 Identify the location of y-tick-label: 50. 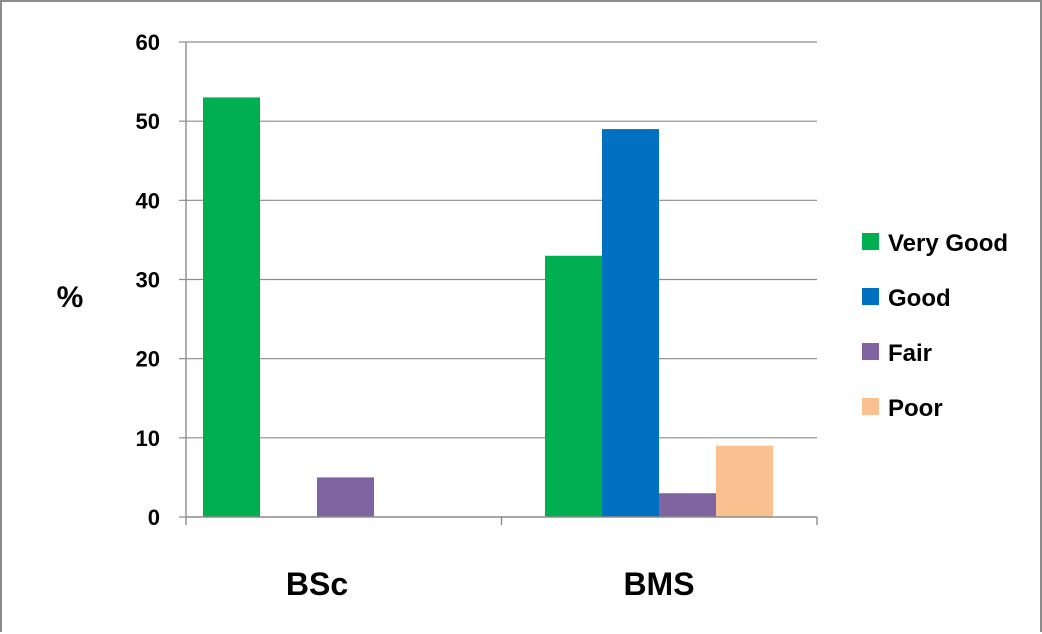
(148, 121).